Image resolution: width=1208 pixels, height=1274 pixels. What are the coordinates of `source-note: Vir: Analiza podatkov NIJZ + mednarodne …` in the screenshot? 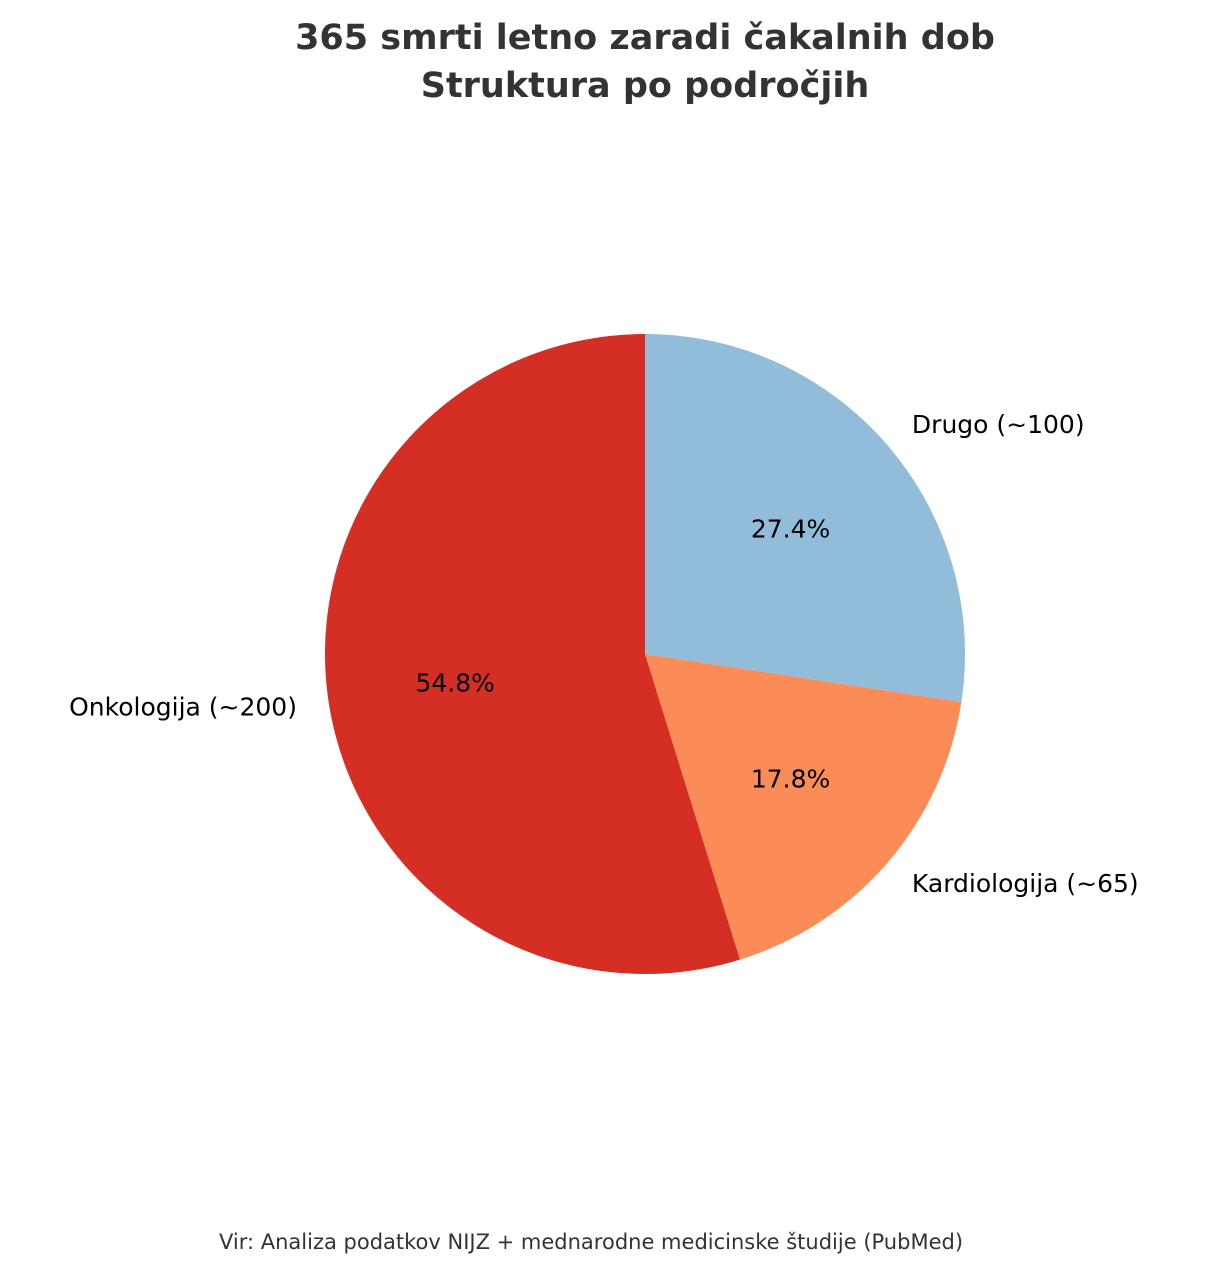 It's located at (591, 1242).